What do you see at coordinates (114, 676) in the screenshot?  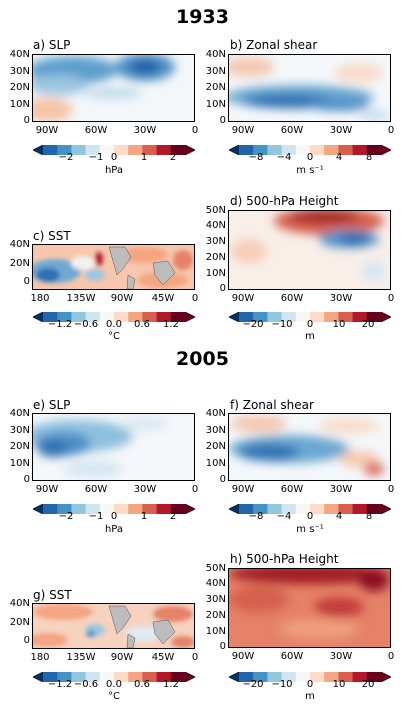 I see `colorbar` at bounding box center [114, 676].